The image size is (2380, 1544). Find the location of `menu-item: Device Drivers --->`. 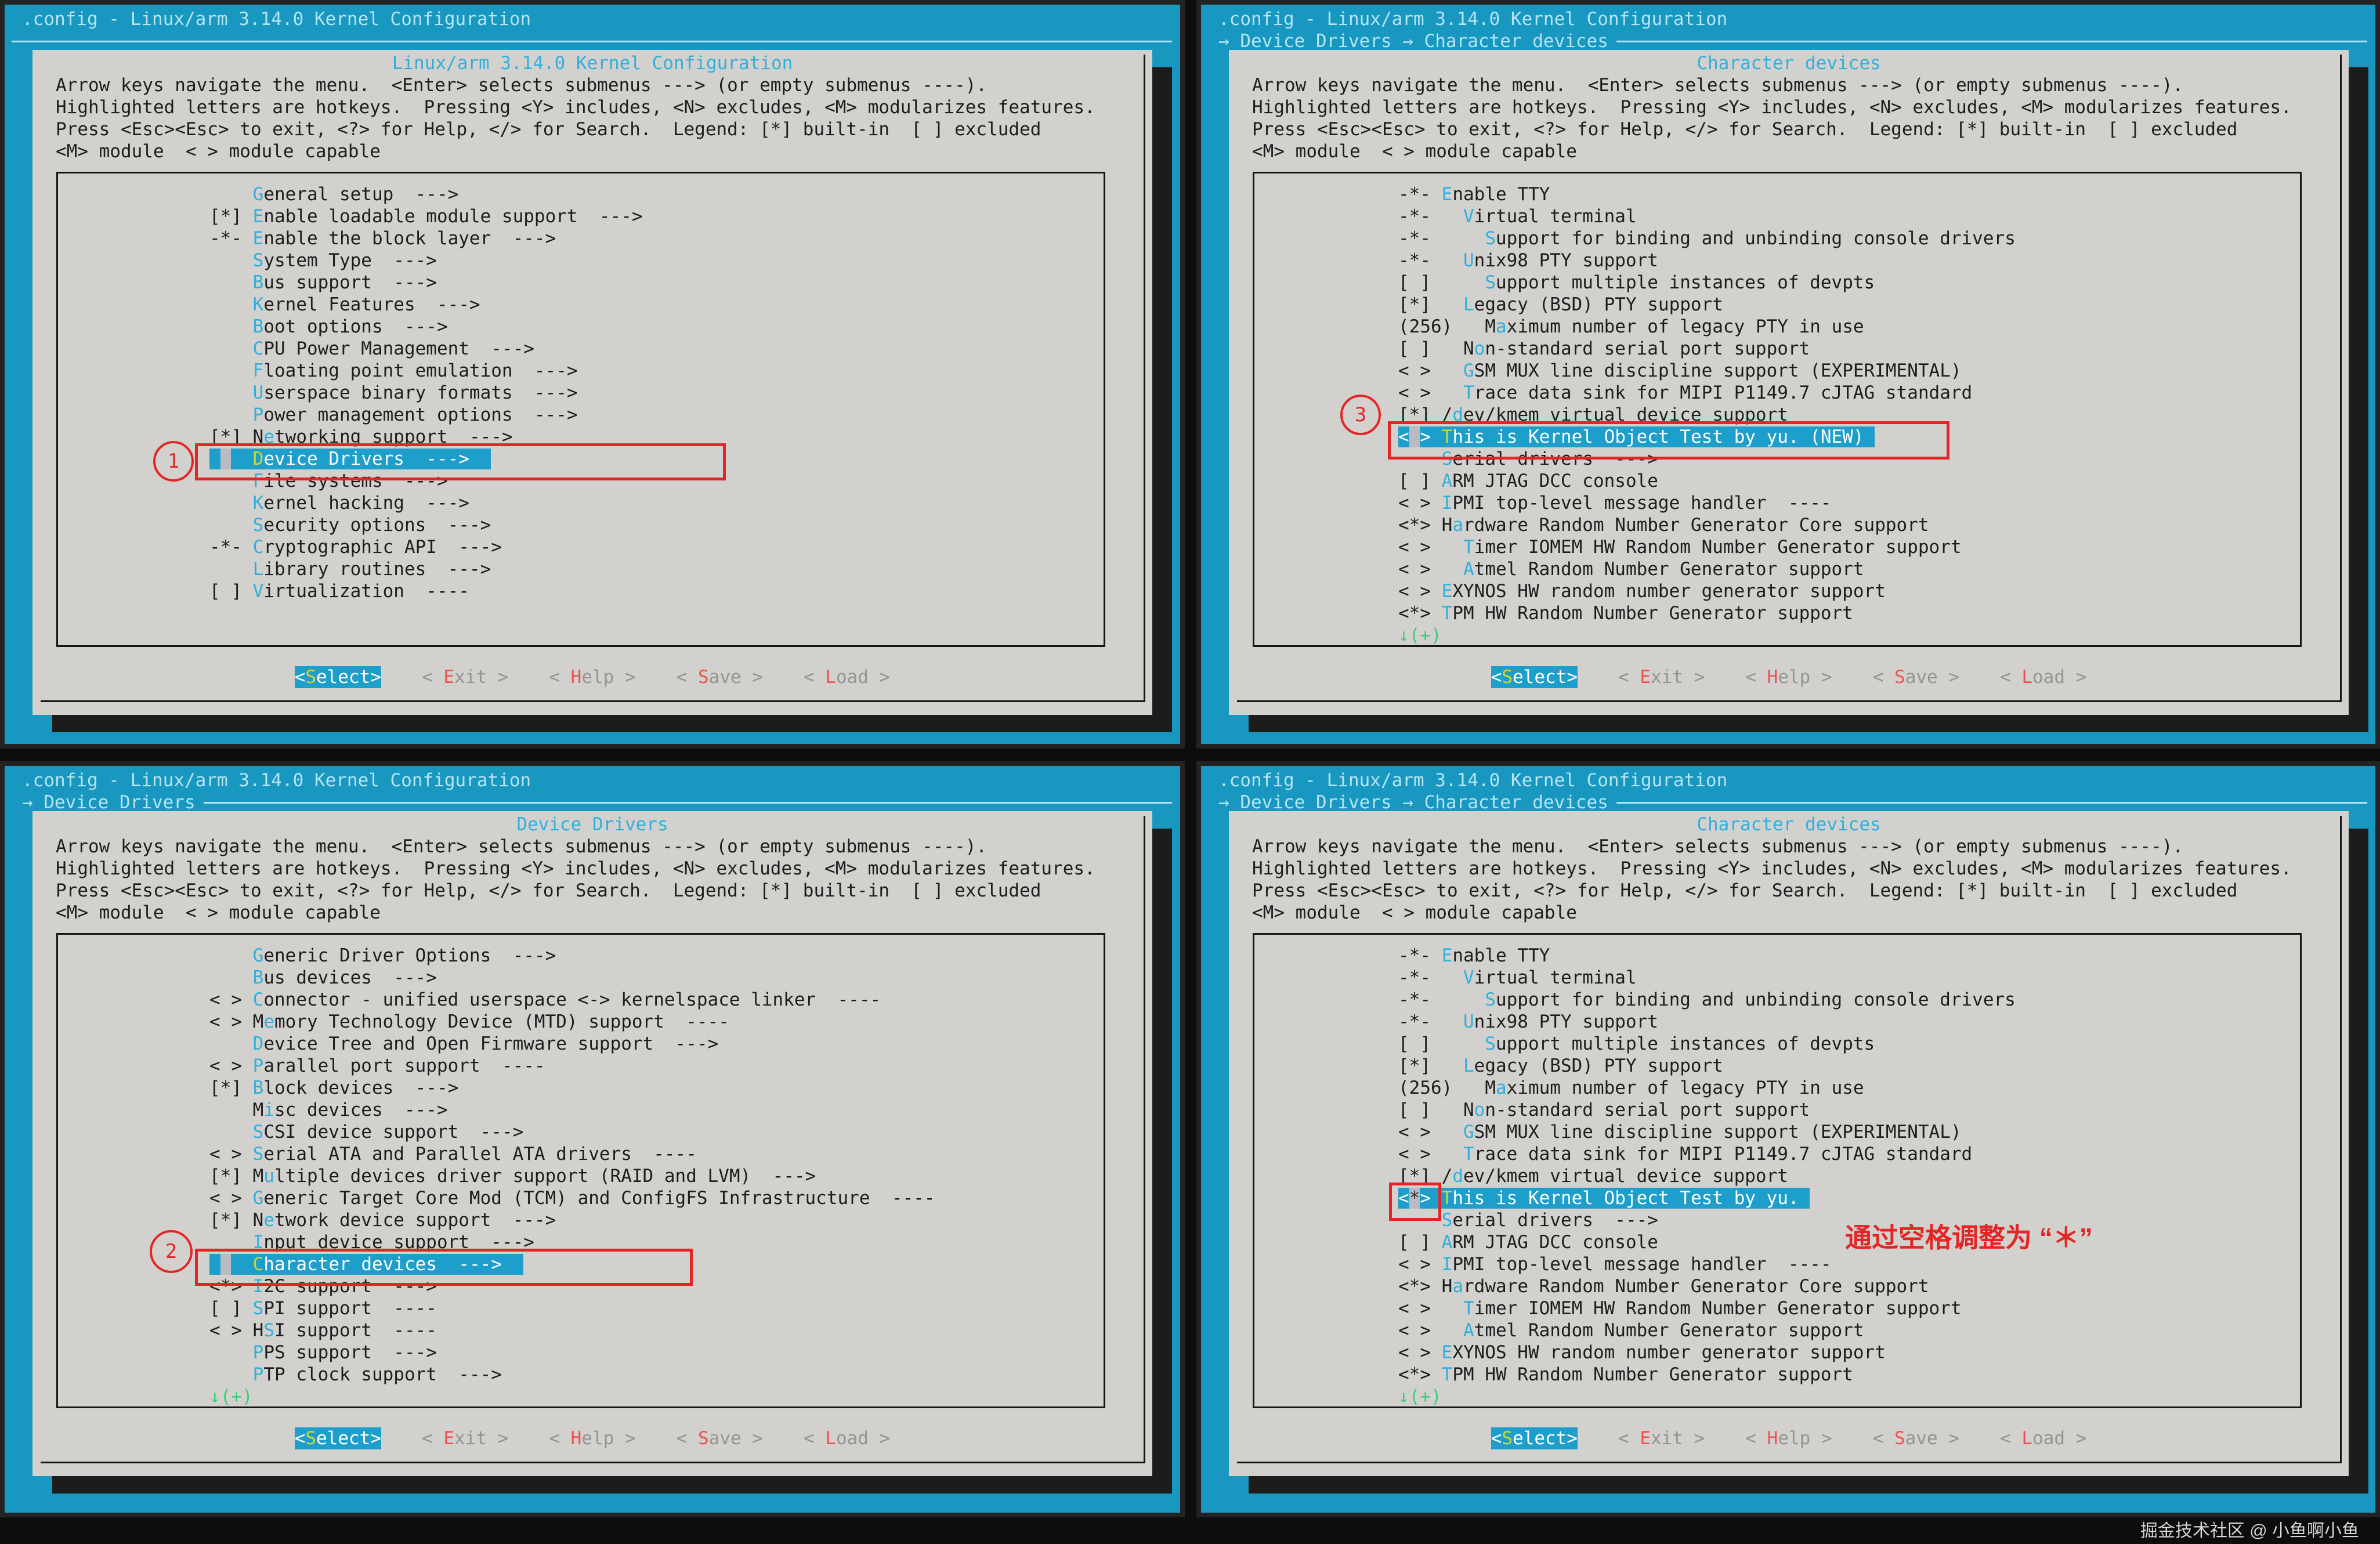

menu-item: Device Drivers ---> is located at coordinates (656, 459).